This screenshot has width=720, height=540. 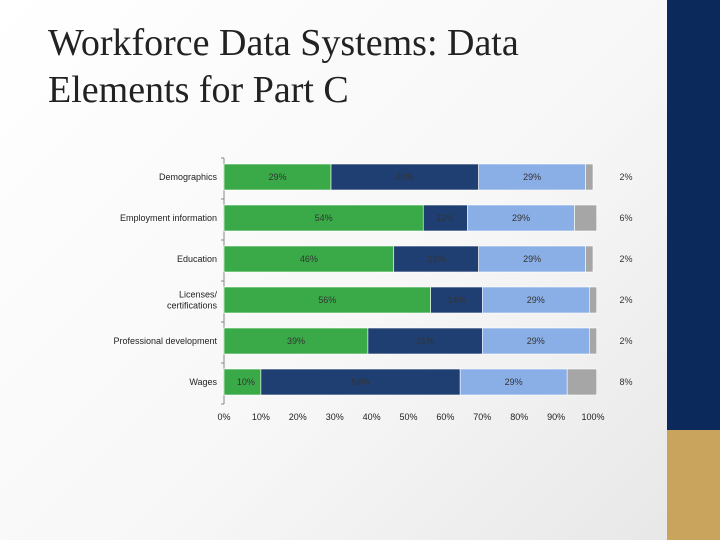 I want to click on data-label: 10%, so click(x=246, y=382).